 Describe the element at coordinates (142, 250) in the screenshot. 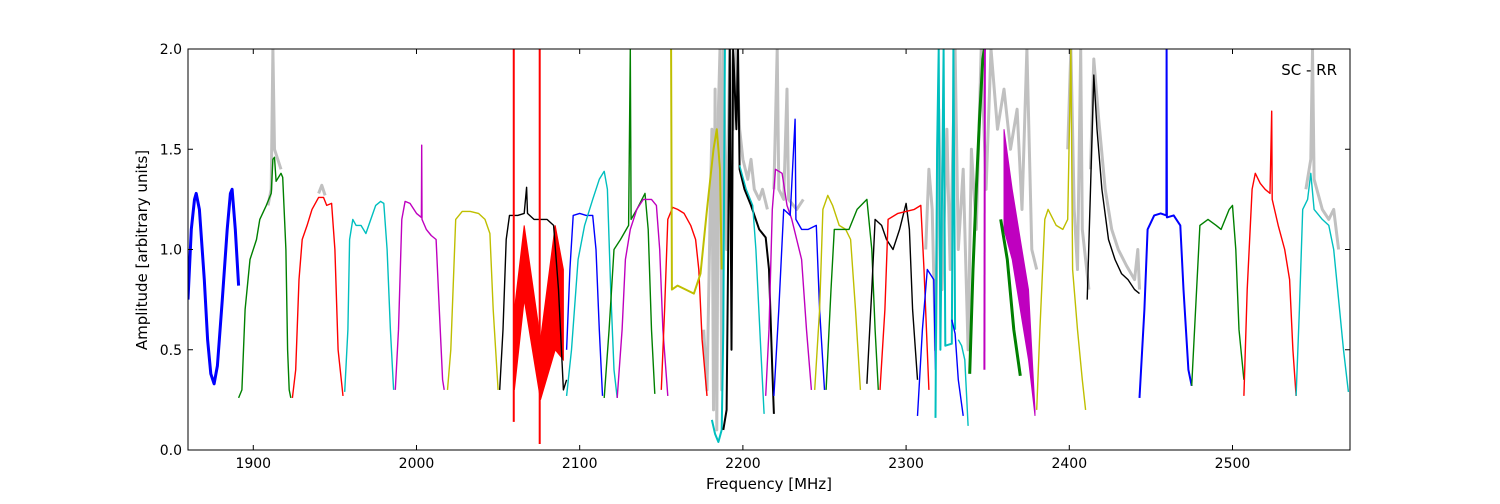

I see `y-axis-label: Amplitude [arbitrary units]` at that location.